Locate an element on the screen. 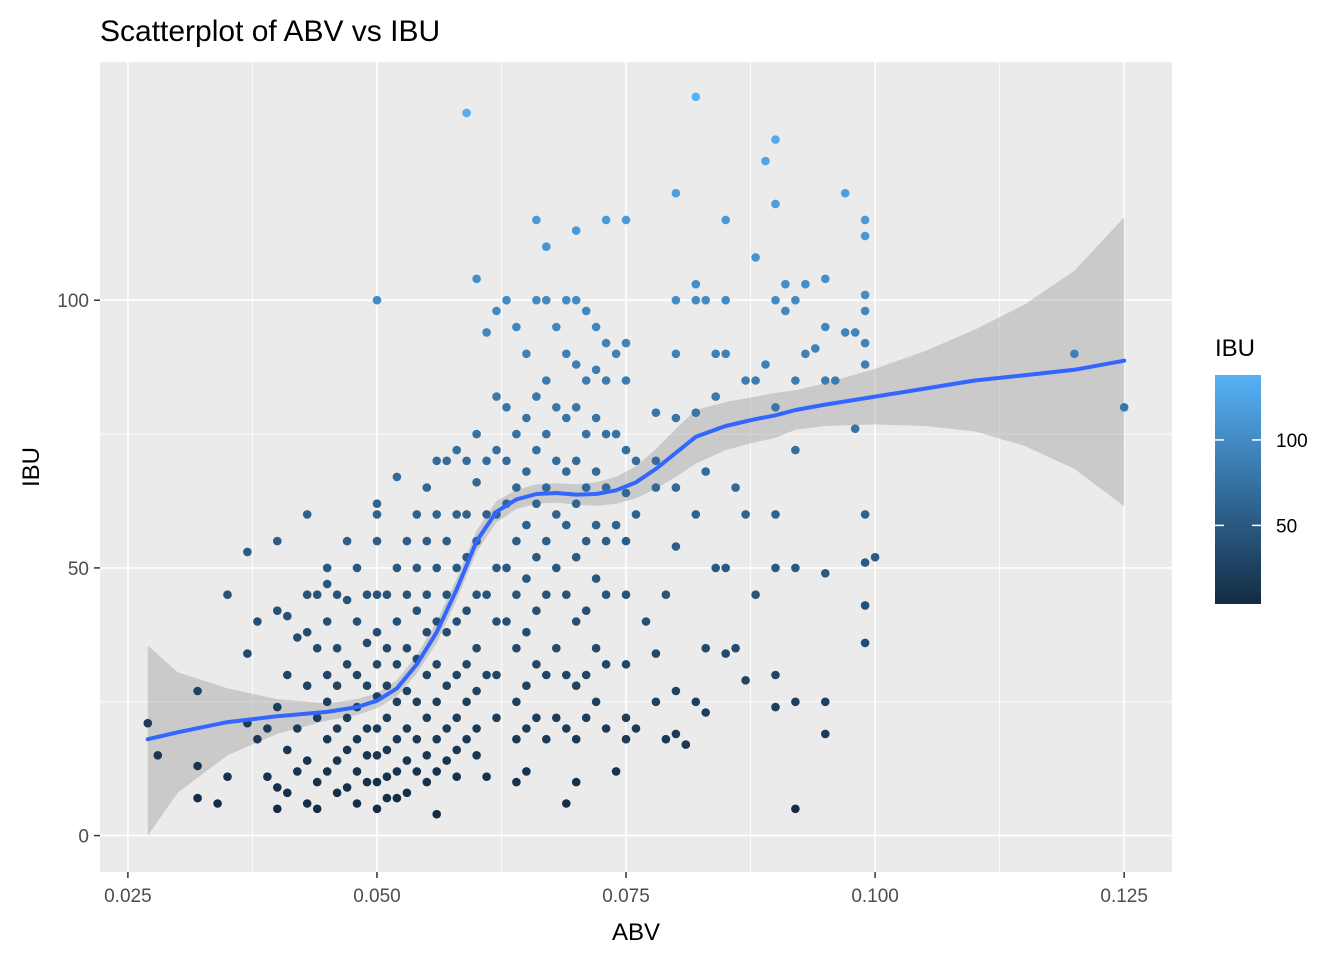  y-tick-label: 50 is located at coordinates (78, 569).